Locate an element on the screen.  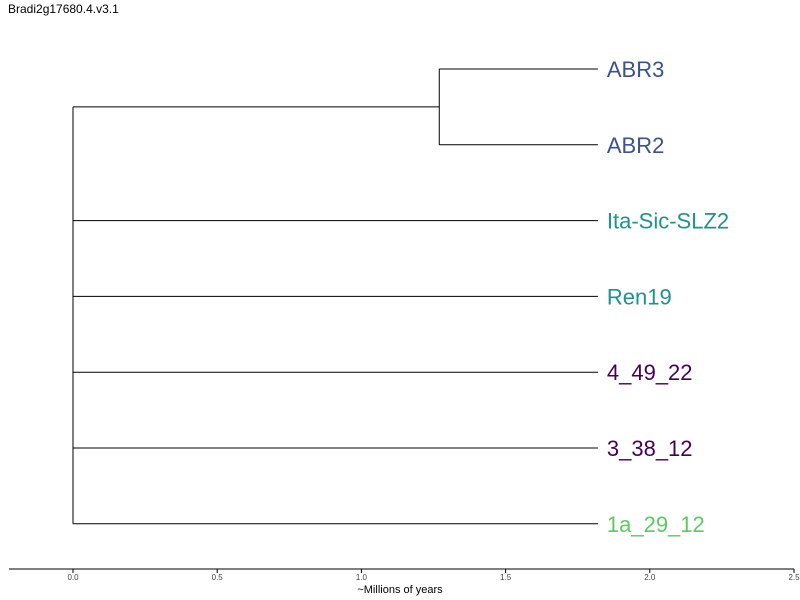
x-tick-label: 2.0 is located at coordinates (650, 577).